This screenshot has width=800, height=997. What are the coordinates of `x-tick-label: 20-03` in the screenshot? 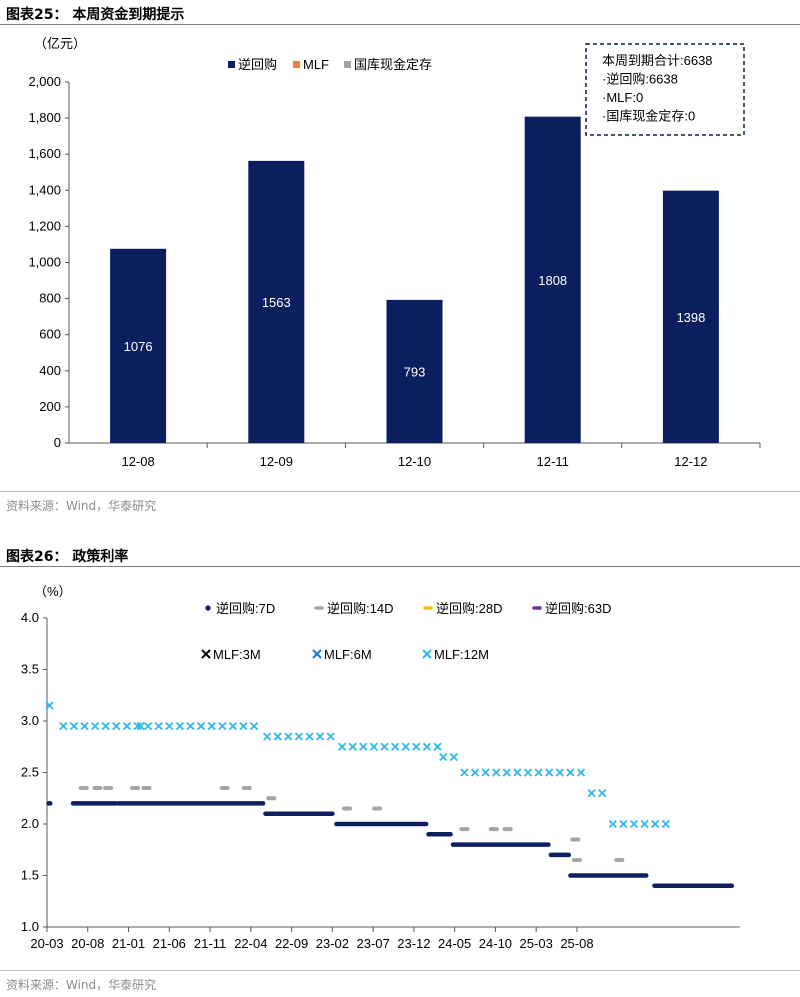 It's located at (46, 943).